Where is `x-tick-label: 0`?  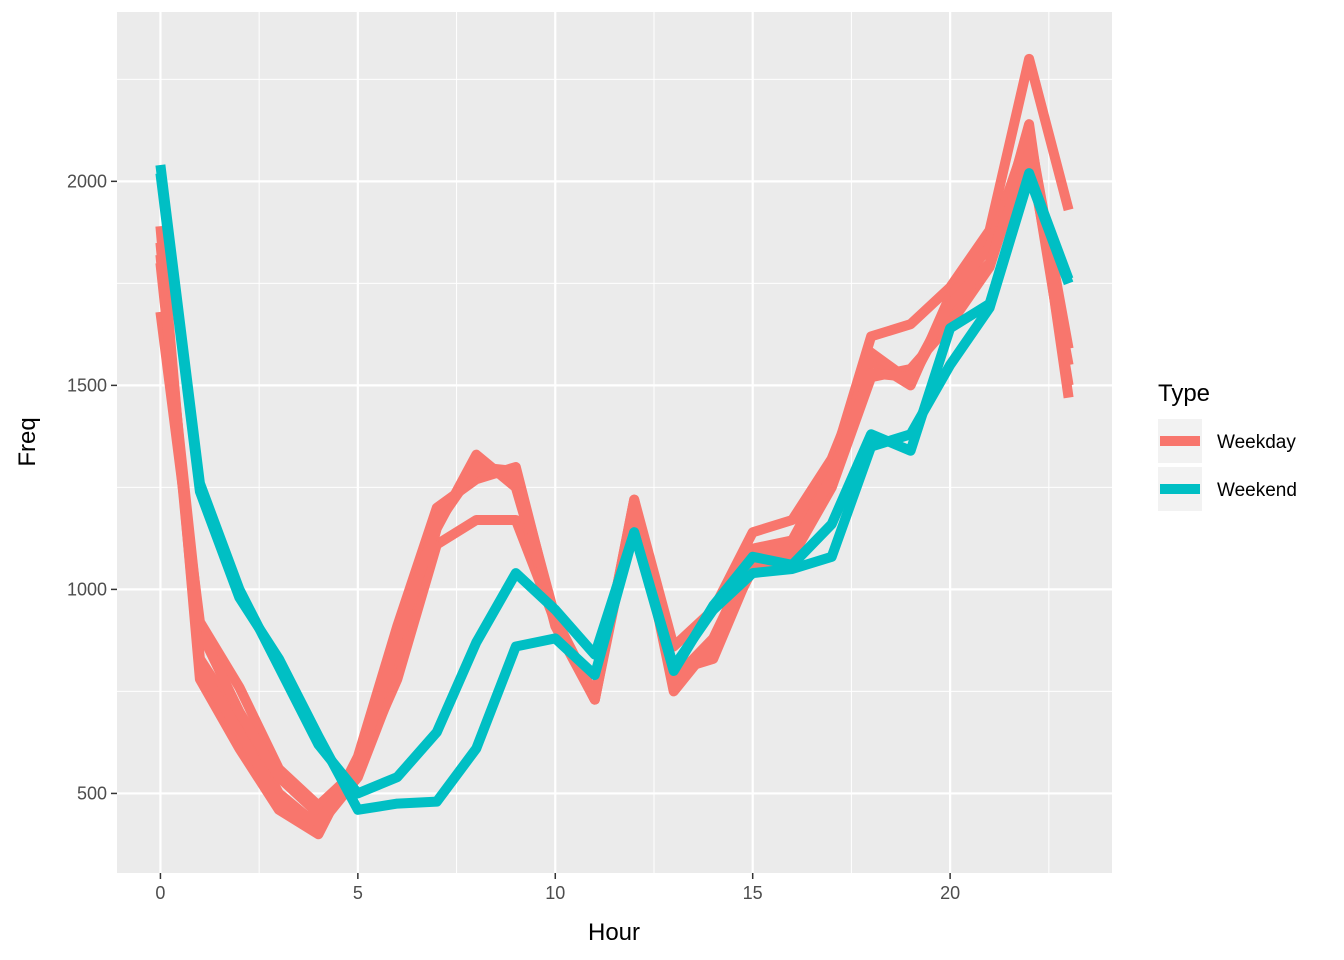 x-tick-label: 0 is located at coordinates (160, 893).